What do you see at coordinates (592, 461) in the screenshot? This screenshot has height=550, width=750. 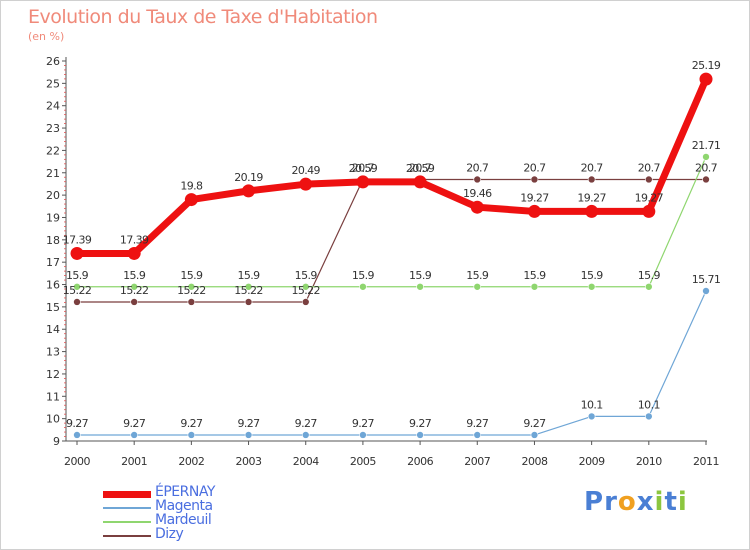 I see `x-tick-label: 2009` at bounding box center [592, 461].